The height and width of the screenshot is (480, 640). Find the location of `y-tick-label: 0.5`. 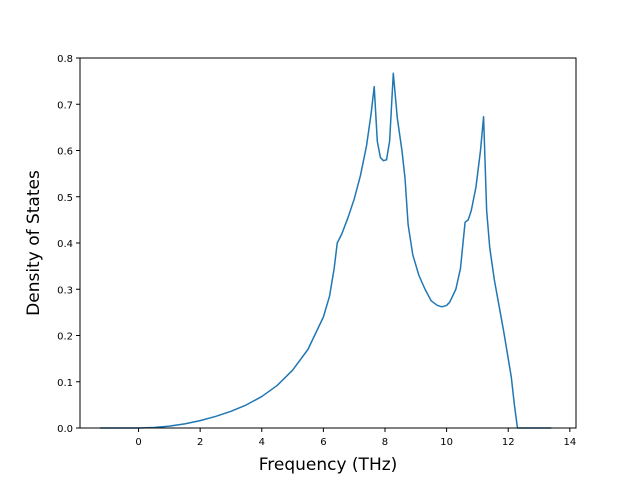

y-tick-label: 0.5 is located at coordinates (65, 198).